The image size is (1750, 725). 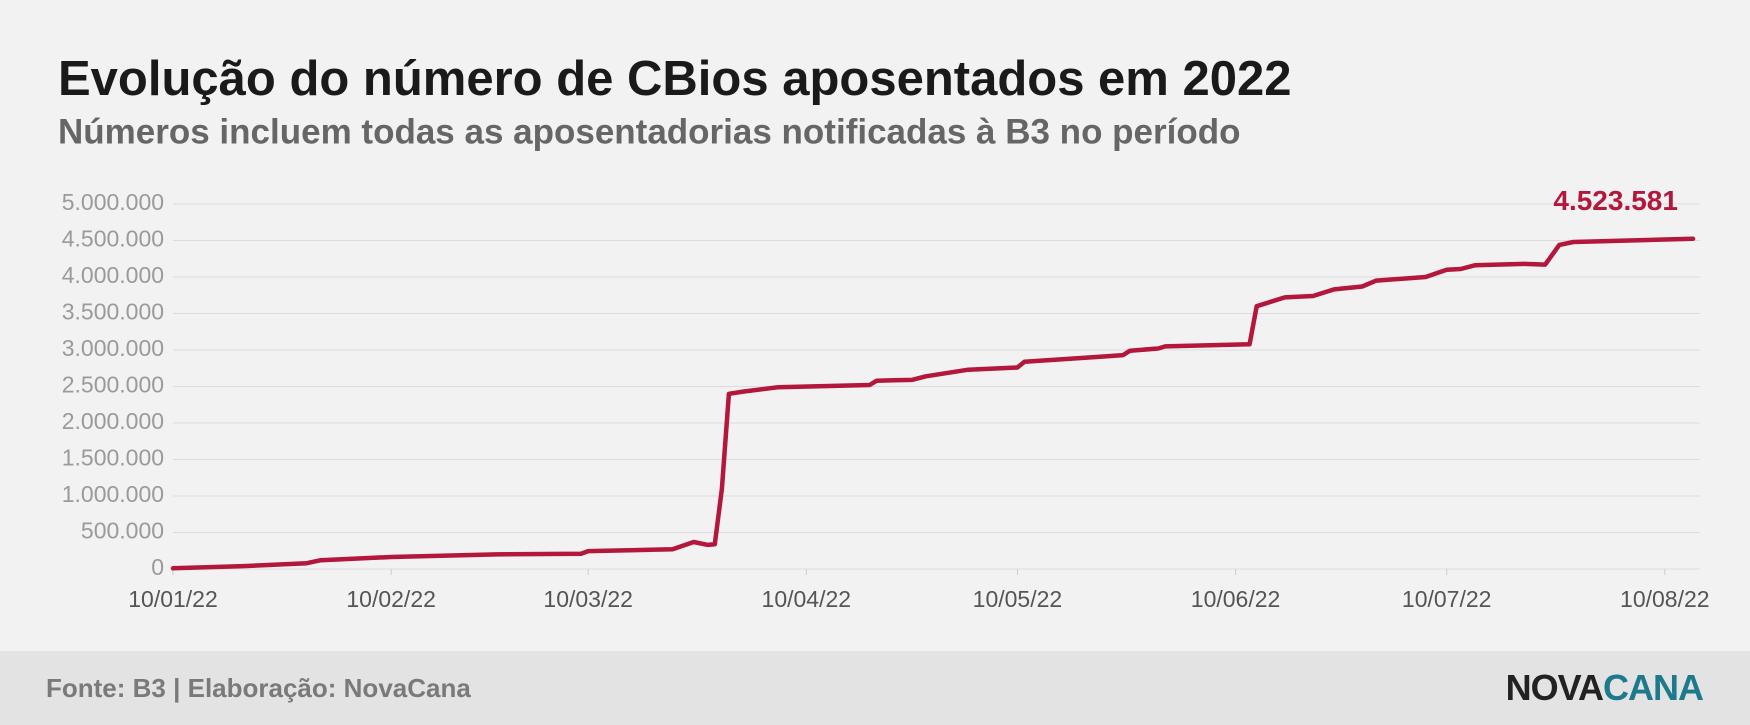 I want to click on y-tick-label: 1.500.000, so click(x=113, y=458).